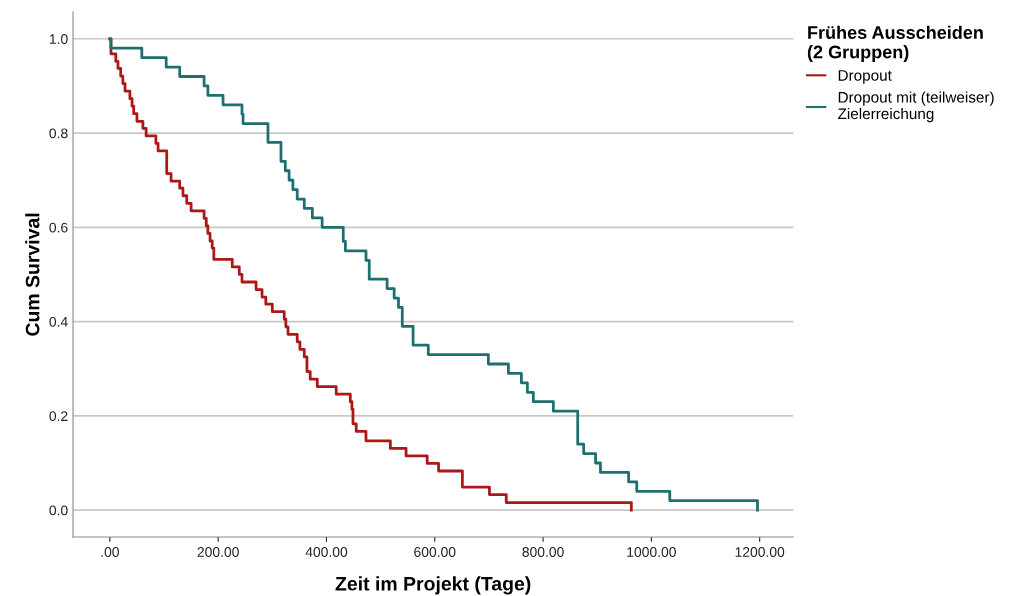  I want to click on y-tick-label: 0.0, so click(58, 510).